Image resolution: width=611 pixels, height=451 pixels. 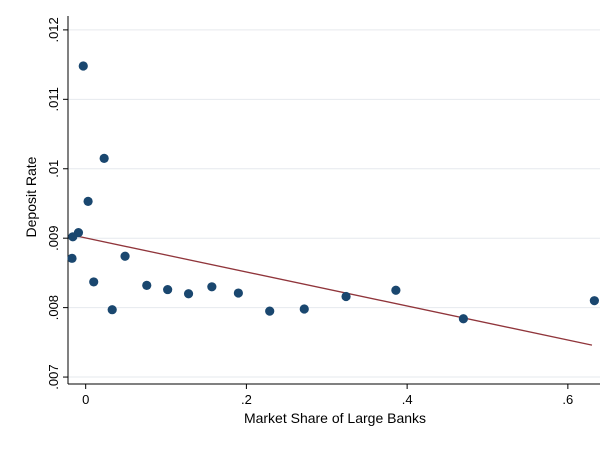 What do you see at coordinates (53, 99) in the screenshot?
I see `y-tick-label: .011` at bounding box center [53, 99].